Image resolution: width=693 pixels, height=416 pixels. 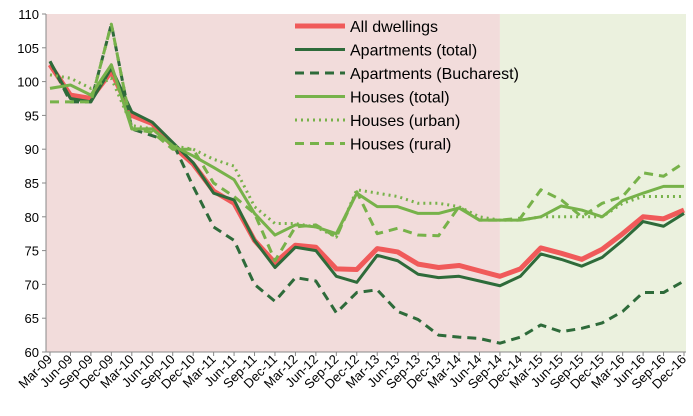 I want to click on legend-label: Apartments (Bucharest), so click(x=434, y=74).